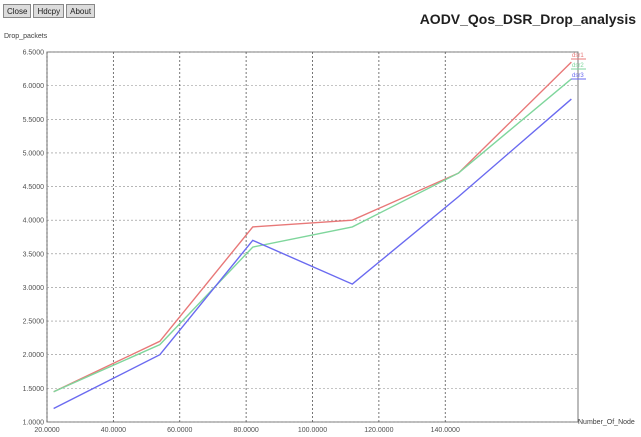  I want to click on legend-label-dsr1: dsr1, so click(578, 56).